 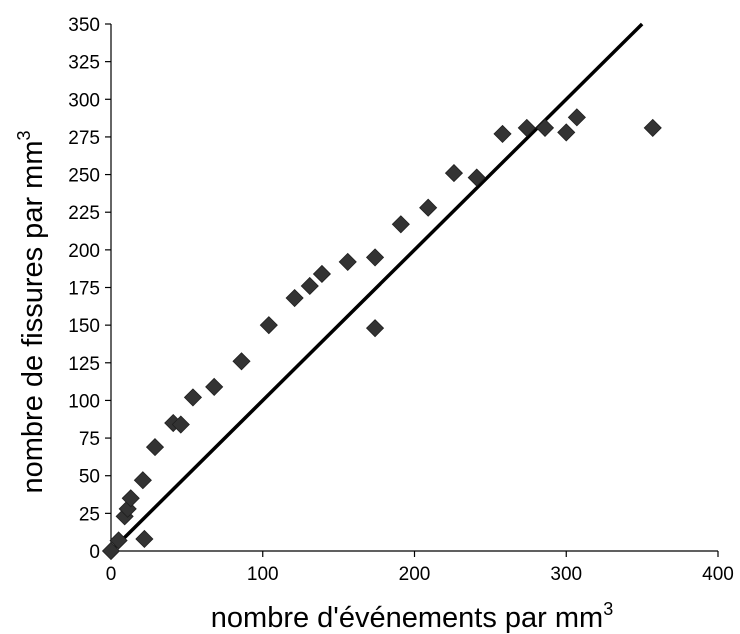 I want to click on x-tick-label: 200, so click(x=415, y=574).